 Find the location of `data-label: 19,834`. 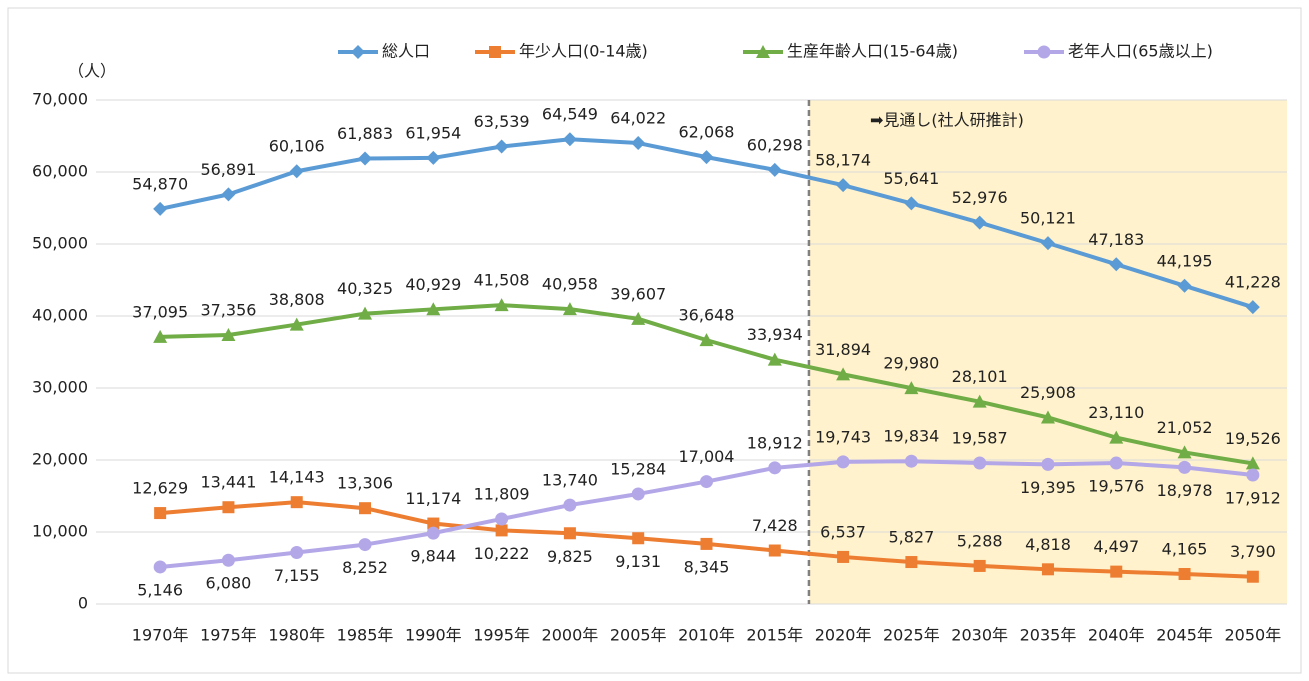

data-label: 19,834 is located at coordinates (911, 436).